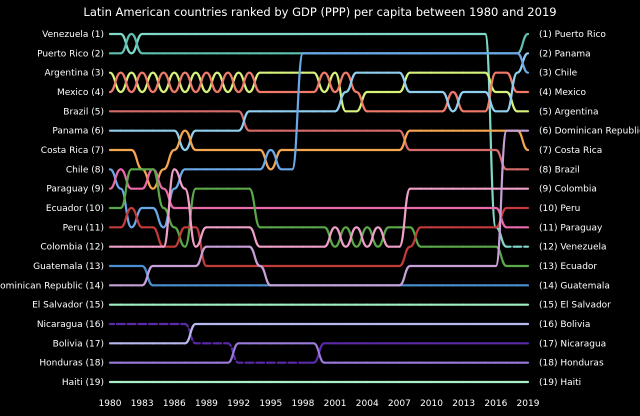 The height and width of the screenshot is (416, 640). I want to click on right-rank-label: (10) Peru, so click(559, 209).